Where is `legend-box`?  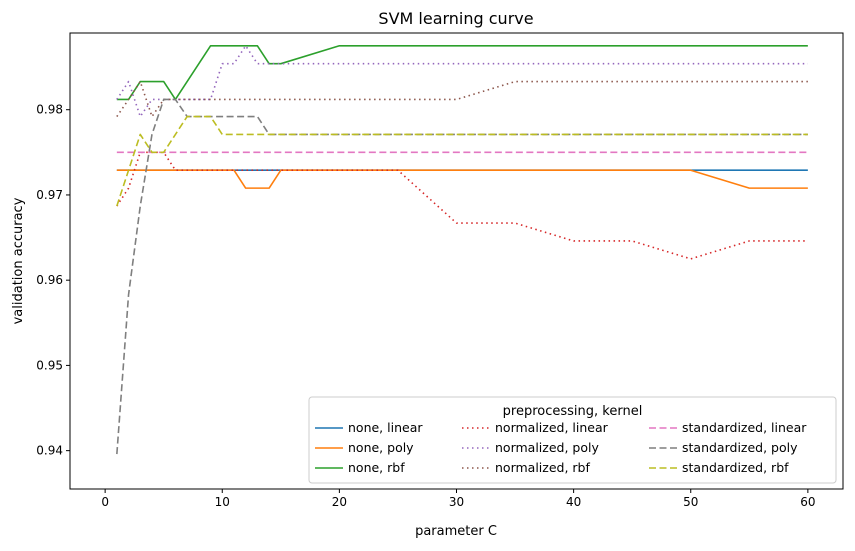
legend-box is located at coordinates (572, 440).